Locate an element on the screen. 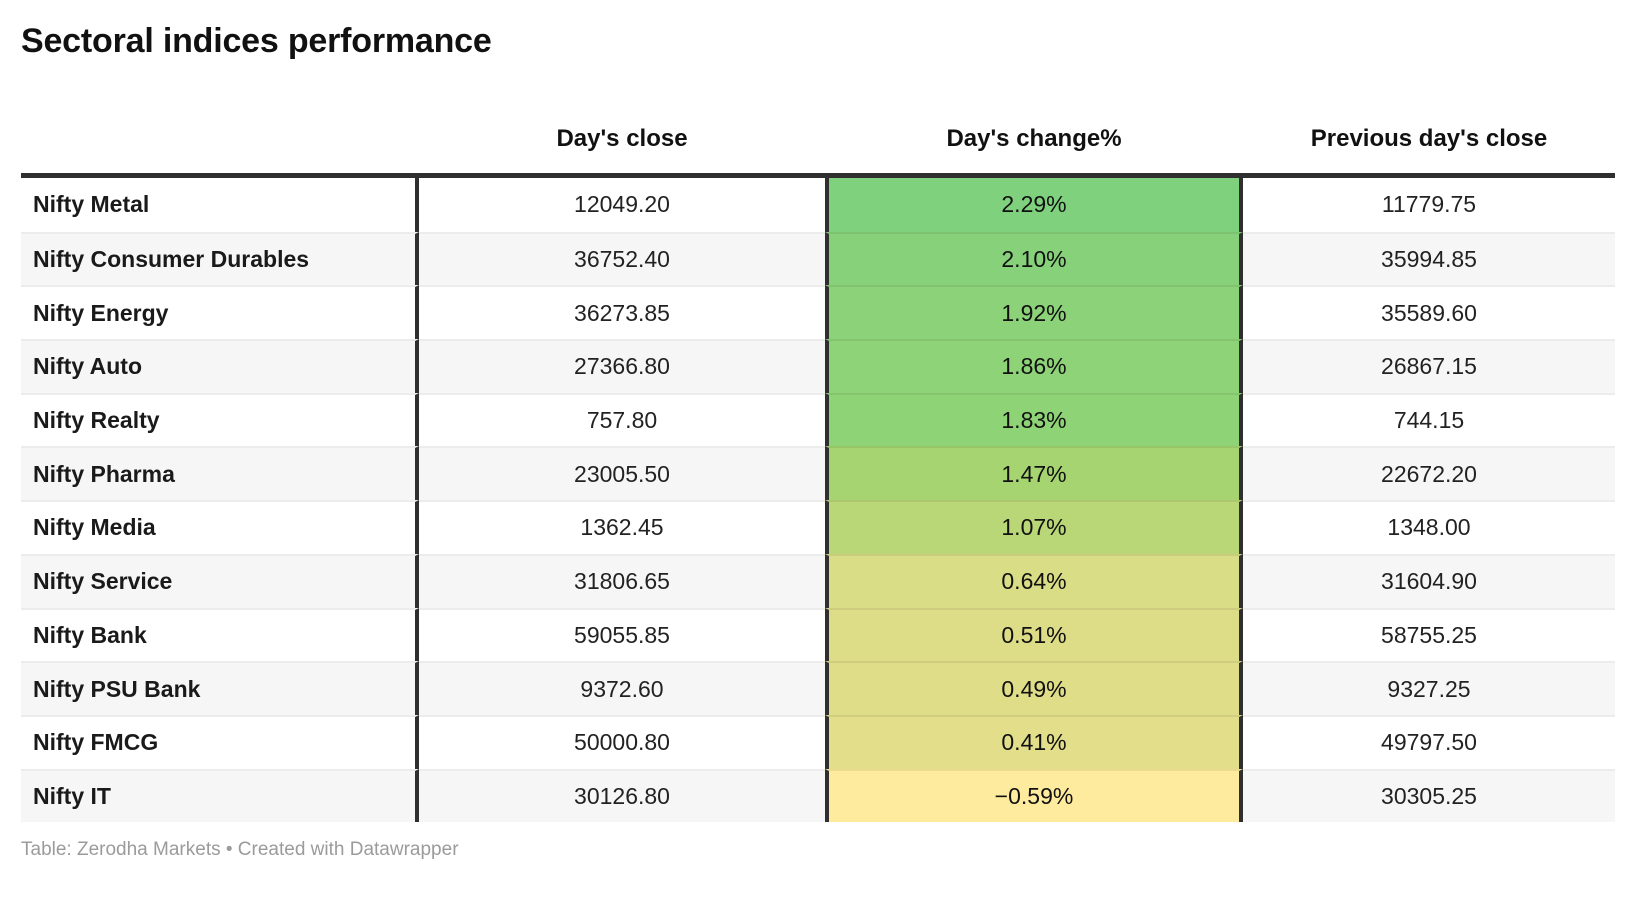 This screenshot has height=914, width=1636. table-row: Nifty PSU Bank 9372.60 0.49% 9327.25 is located at coordinates (818, 688).